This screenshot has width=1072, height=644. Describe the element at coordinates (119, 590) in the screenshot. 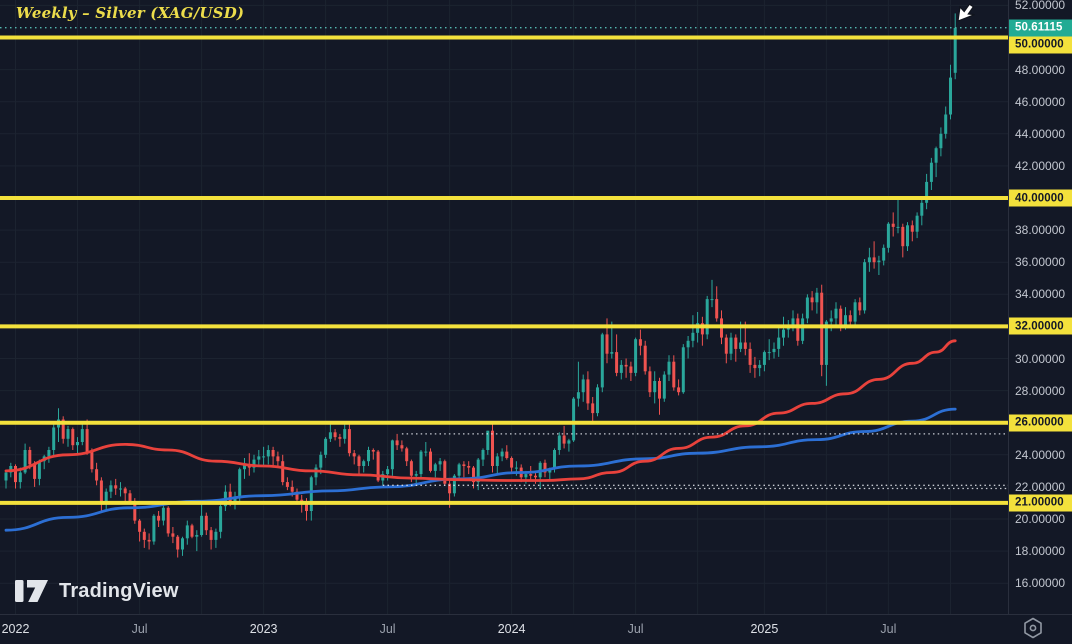

I see `tradingview-logo-text: TradingView` at that location.